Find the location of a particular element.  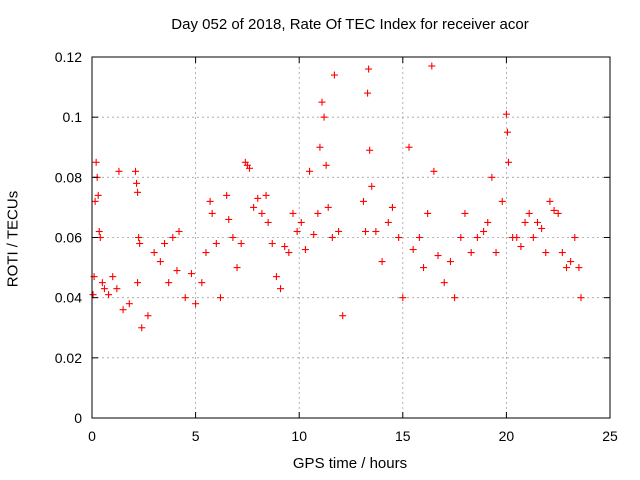

x-tick-label: 20 is located at coordinates (507, 436).